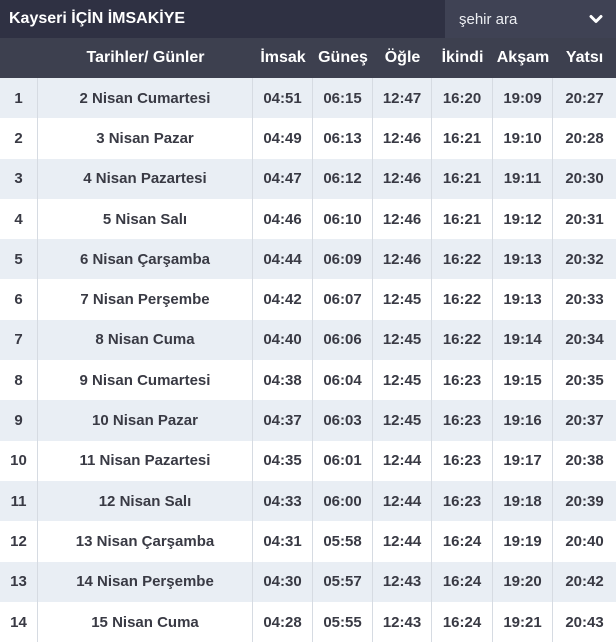 This screenshot has height=642, width=616. What do you see at coordinates (283, 420) in the screenshot?
I see `imsak-cell: 04:37` at bounding box center [283, 420].